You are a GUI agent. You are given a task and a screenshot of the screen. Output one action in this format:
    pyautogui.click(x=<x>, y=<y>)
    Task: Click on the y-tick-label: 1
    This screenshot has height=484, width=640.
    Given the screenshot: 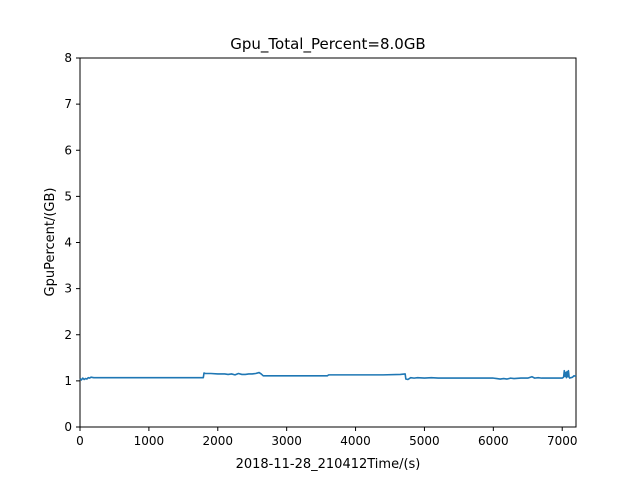 What is the action you would take?
    pyautogui.click(x=68, y=381)
    